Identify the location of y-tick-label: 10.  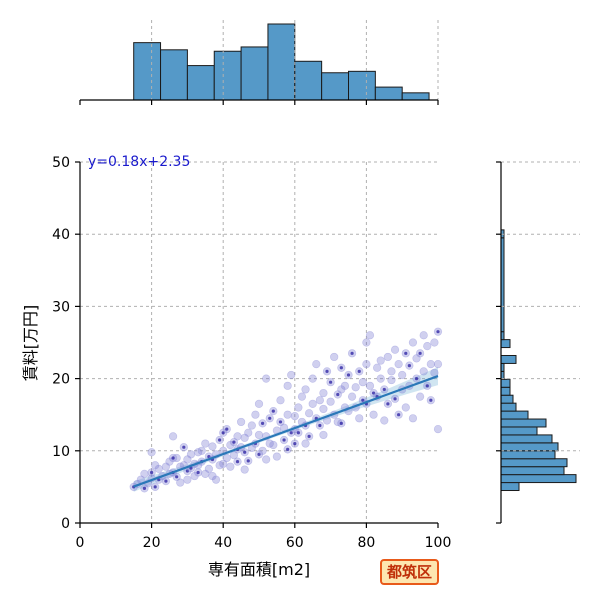
(61, 452).